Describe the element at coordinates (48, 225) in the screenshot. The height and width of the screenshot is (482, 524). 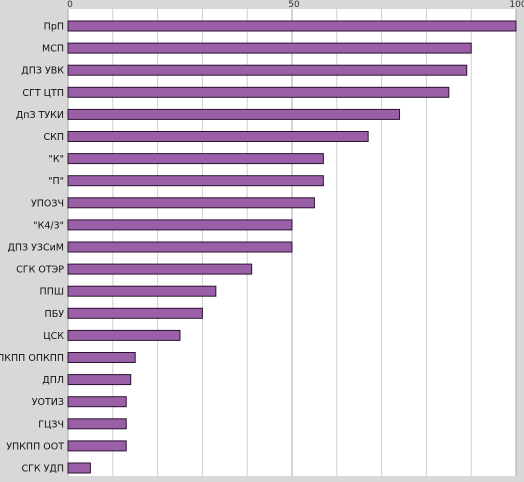
I see `category-label: "К4/3"` at that location.